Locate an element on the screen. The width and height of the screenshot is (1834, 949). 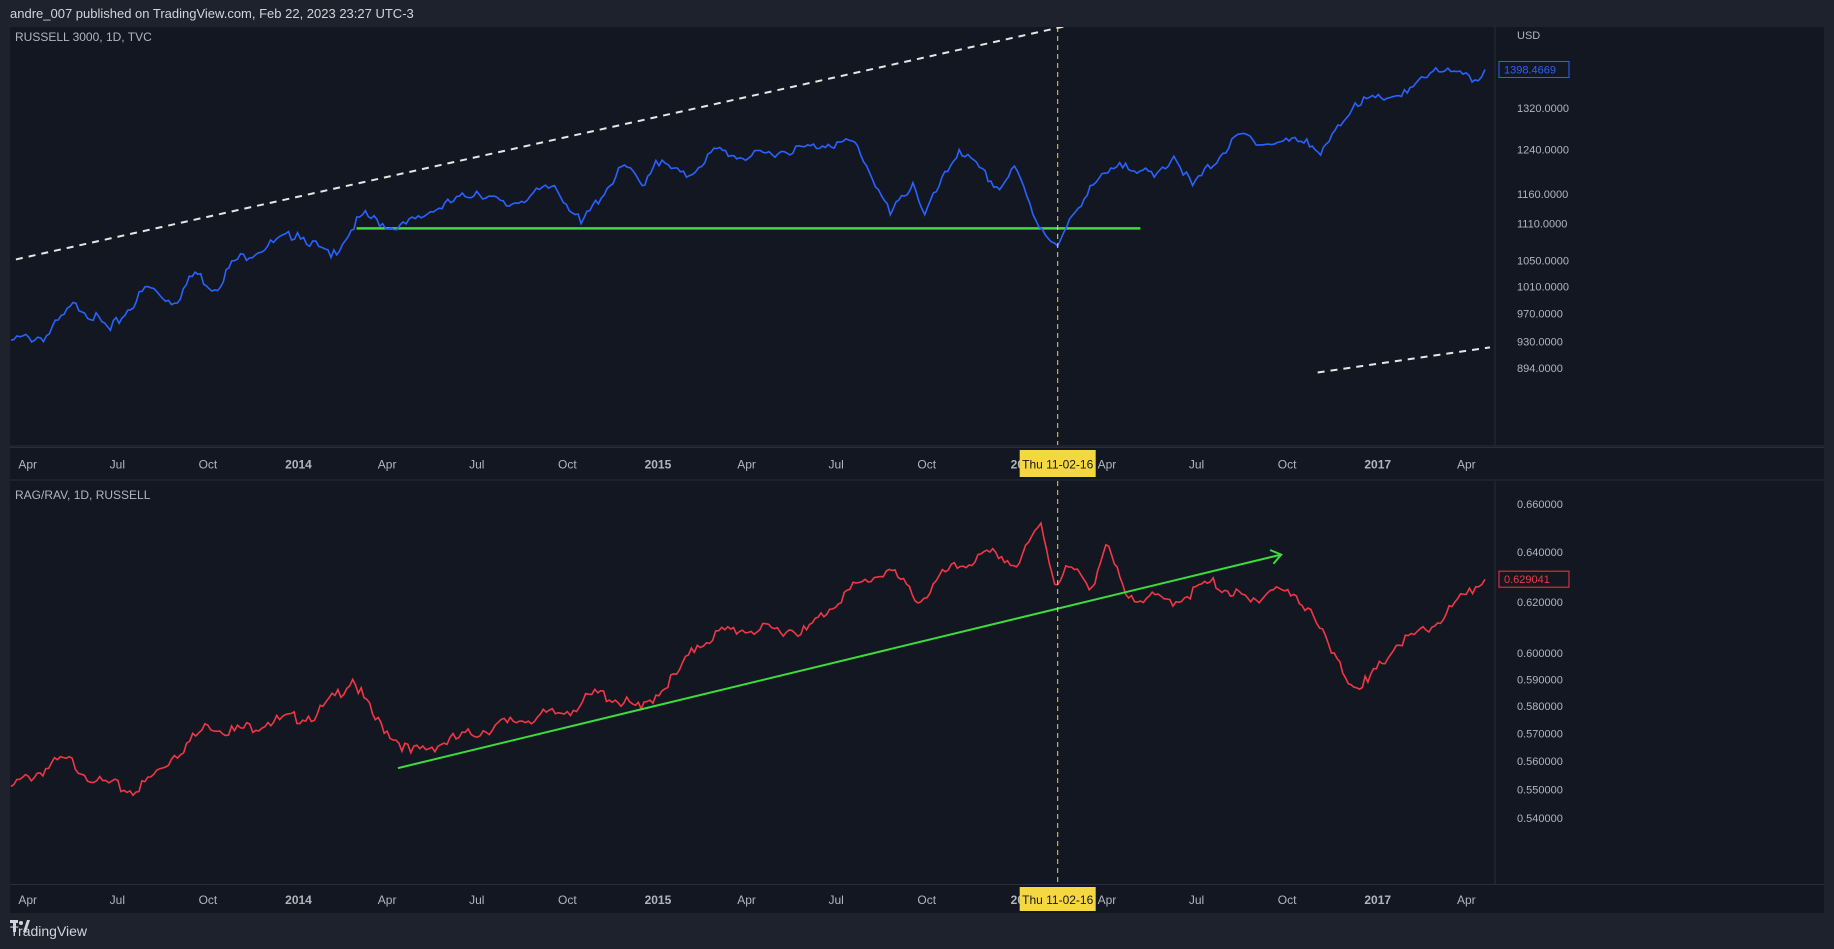
y-tick-label: 1010.0000 is located at coordinates (1543, 288).